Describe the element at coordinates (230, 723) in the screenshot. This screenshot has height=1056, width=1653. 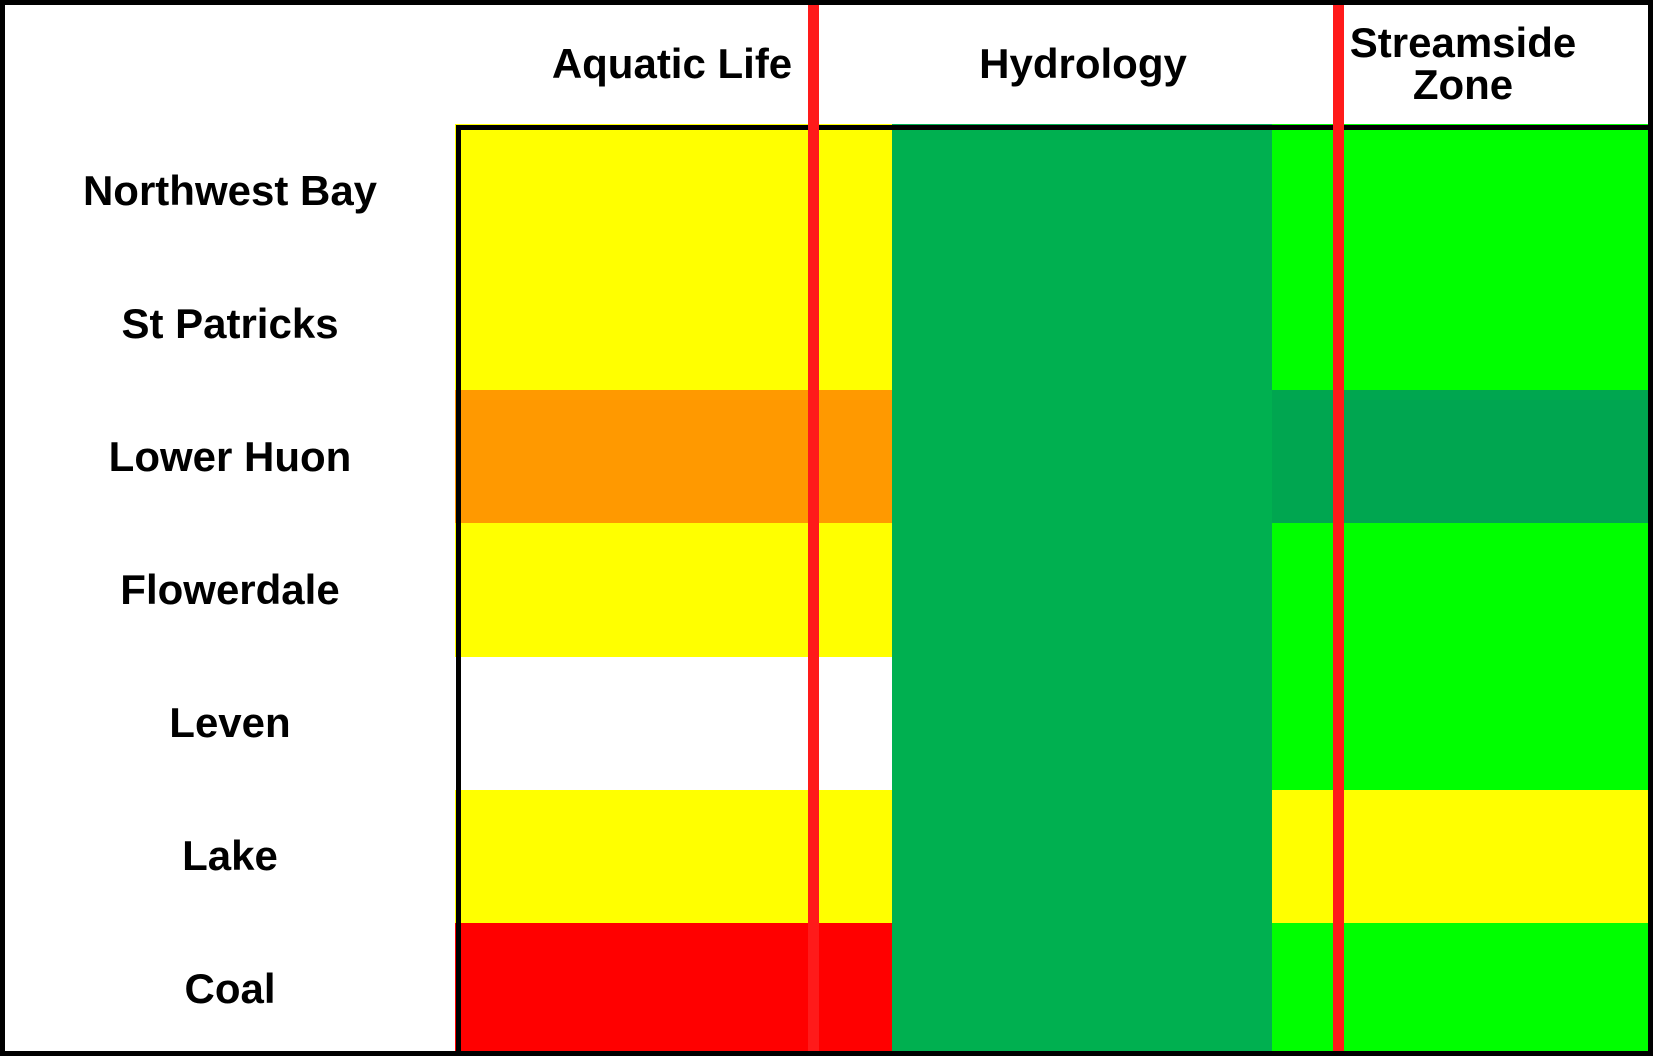
I see `row-label: Leven` at that location.